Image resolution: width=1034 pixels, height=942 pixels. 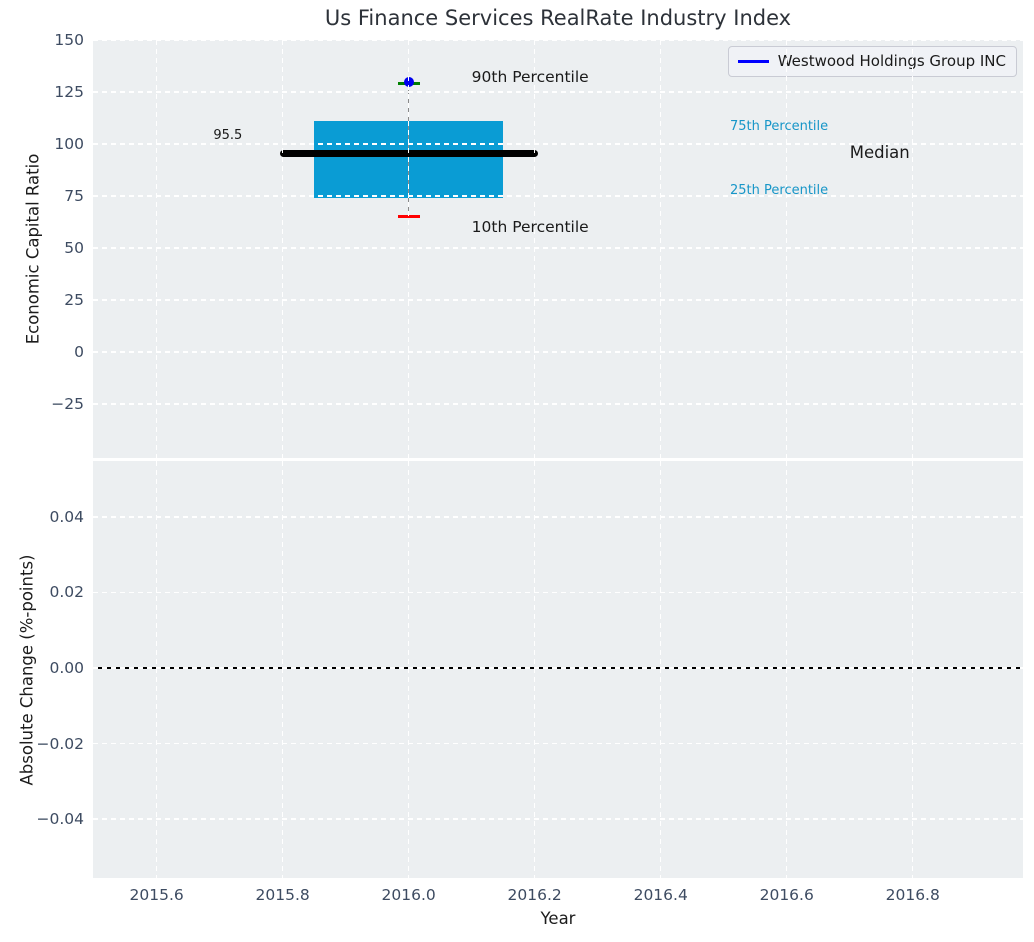 I want to click on annotation-25th-percentile: 25th Percentile, so click(x=779, y=190).